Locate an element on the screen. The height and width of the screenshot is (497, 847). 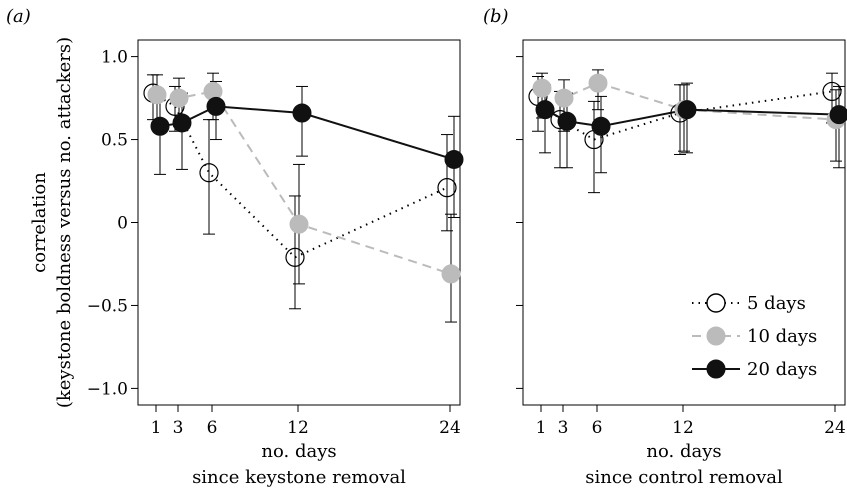
x-axis-title: since keystone removal is located at coordinates (299, 477).